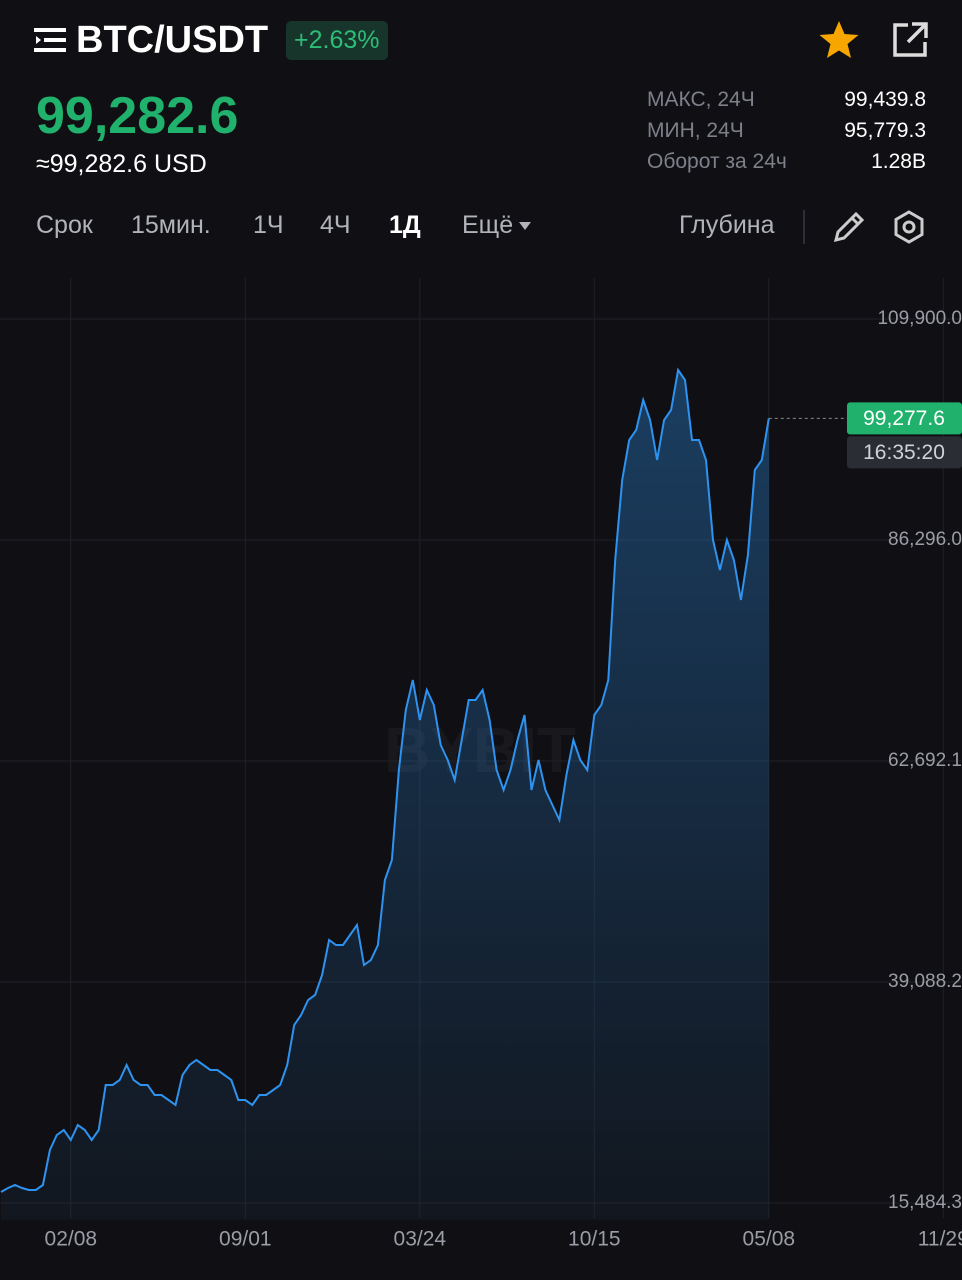 Image resolution: width=962 pixels, height=1280 pixels. I want to click on x-tick-label: 03/24, so click(420, 1239).